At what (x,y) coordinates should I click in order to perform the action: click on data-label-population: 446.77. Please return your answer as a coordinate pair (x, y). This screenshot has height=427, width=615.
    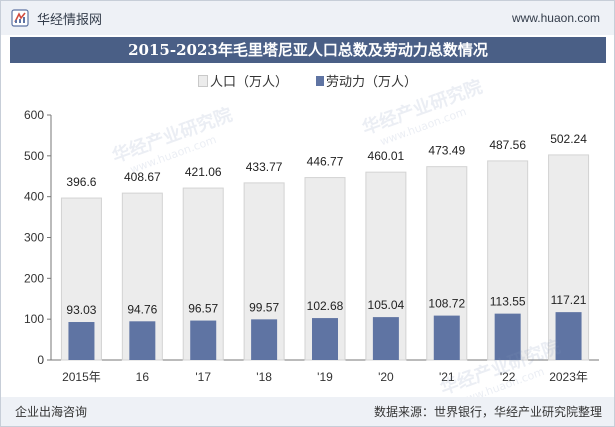
    Looking at the image, I should click on (325, 162).